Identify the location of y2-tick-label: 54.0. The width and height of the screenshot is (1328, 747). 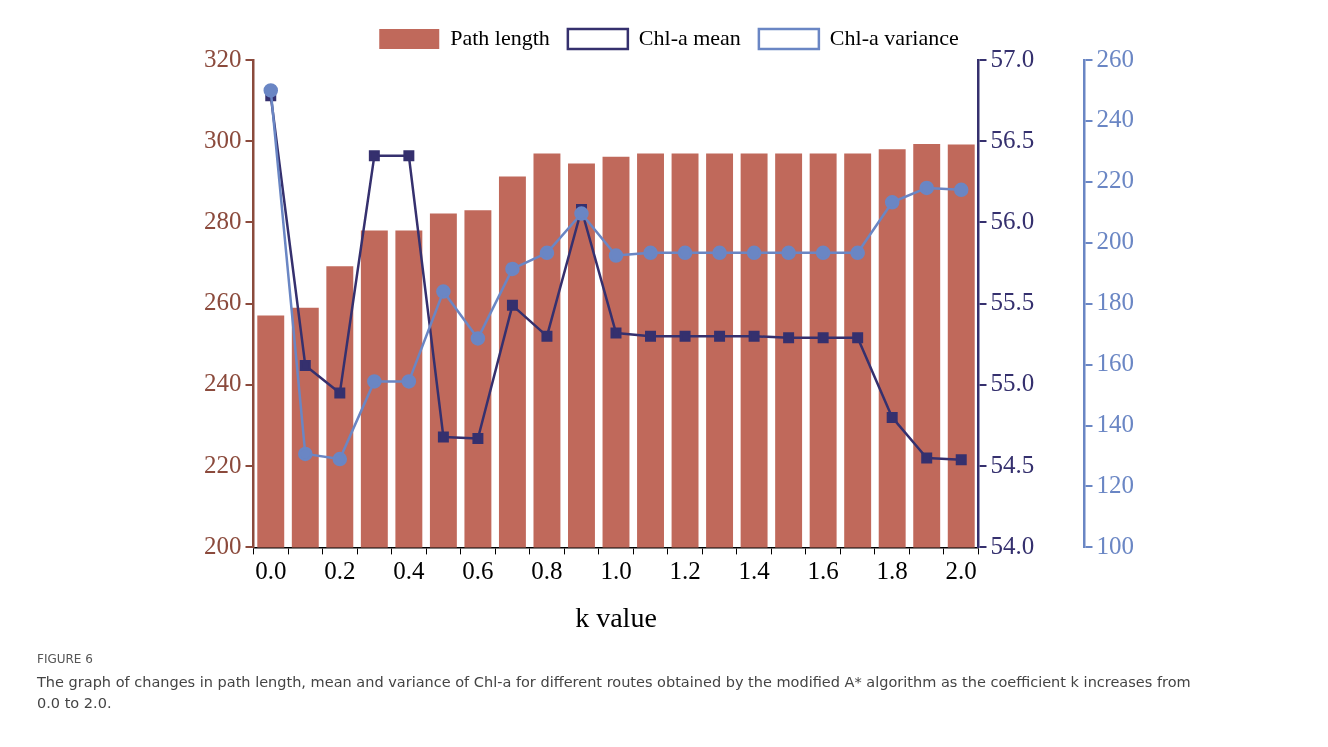
(1012, 545).